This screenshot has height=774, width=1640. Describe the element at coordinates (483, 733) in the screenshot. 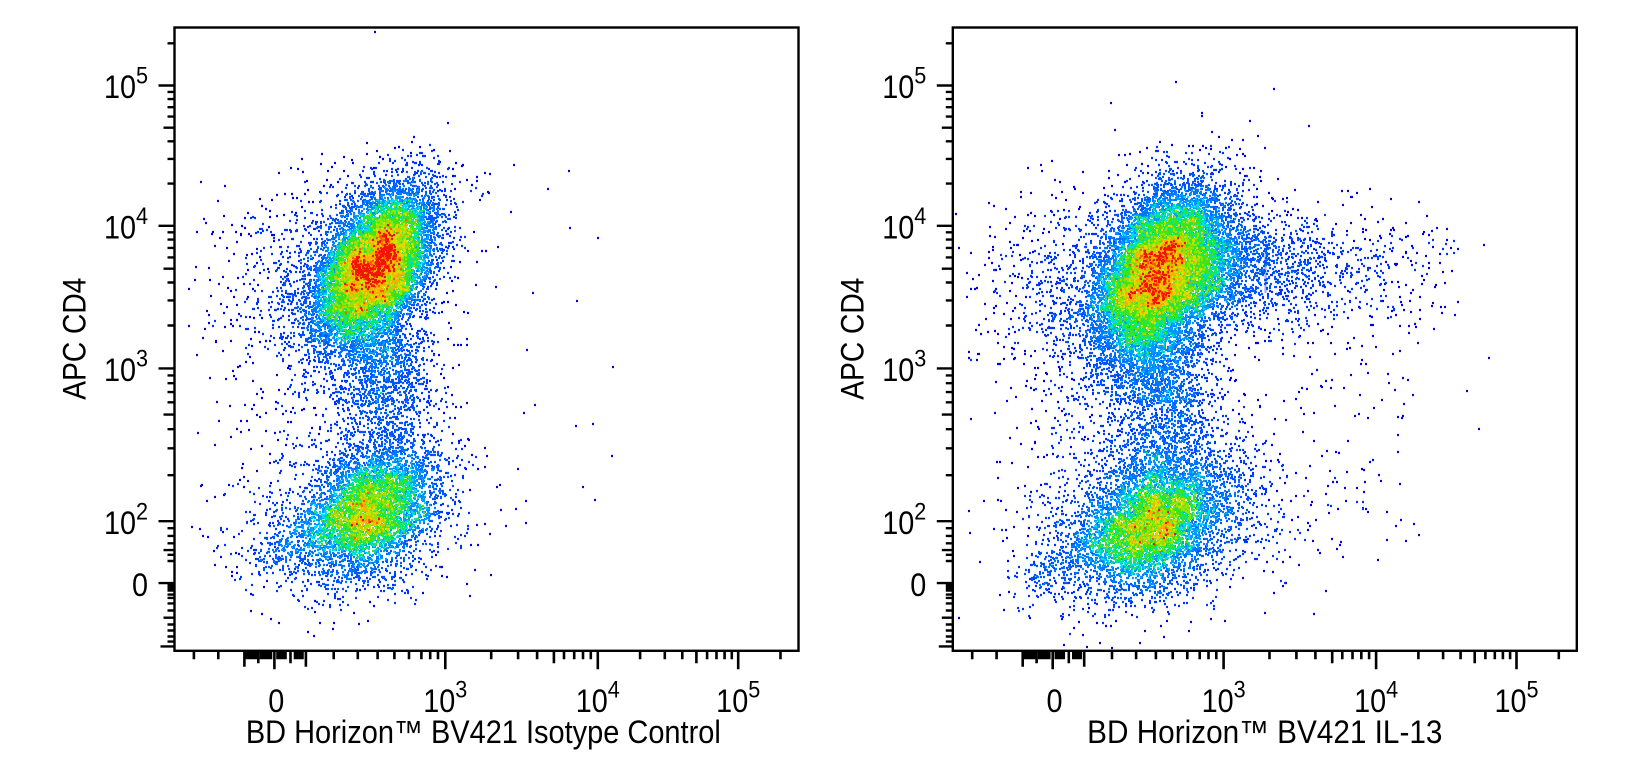

I see `svg-text:BD Horizon™ BV421 Isotype Cont: BD Horizon™ BV421 Isotype Control` at that location.